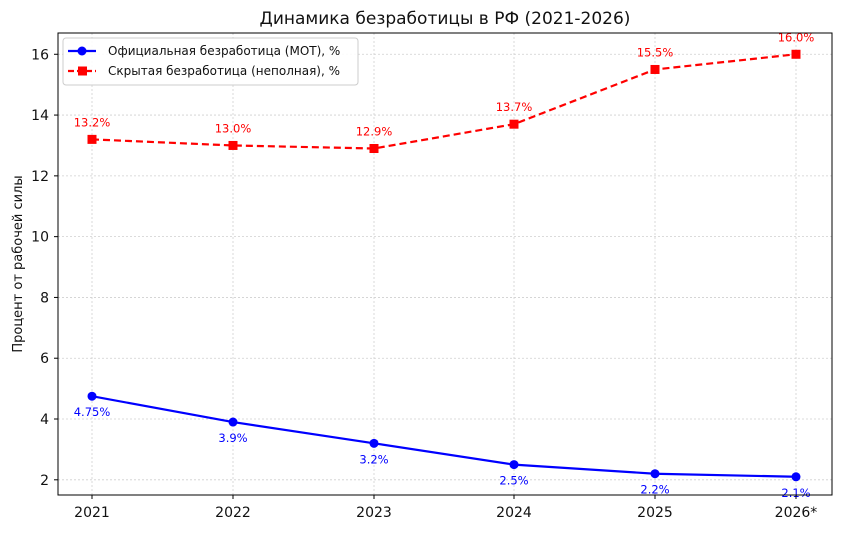 Image resolution: width=841 pixels, height=535 pixels. I want to click on x-tick-label: 2025, so click(655, 513).